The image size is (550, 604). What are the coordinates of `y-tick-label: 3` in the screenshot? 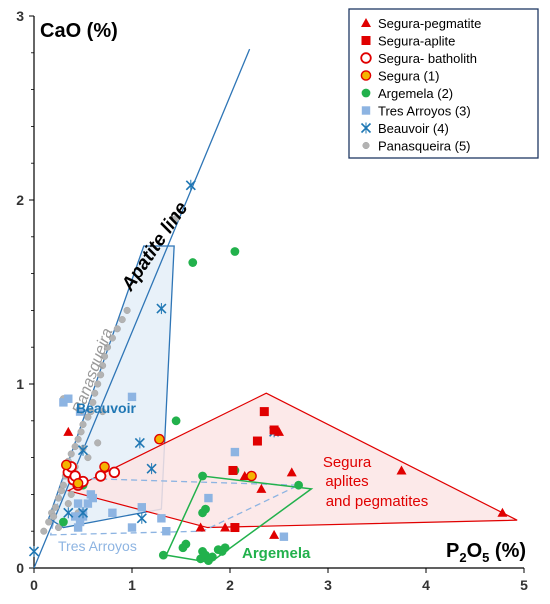 It's located at (20, 16).